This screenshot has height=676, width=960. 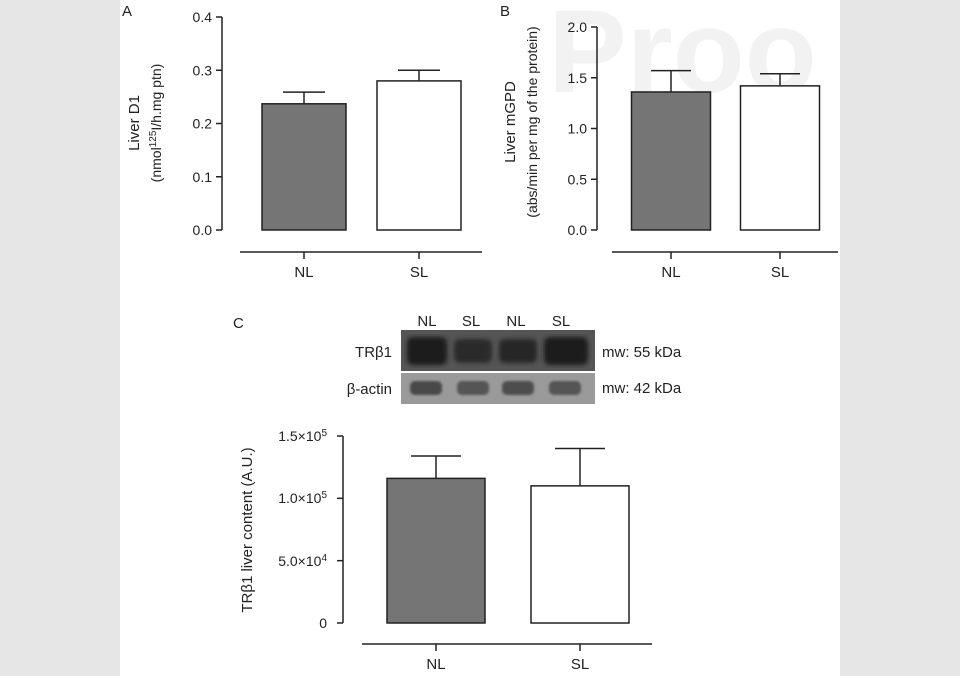 I want to click on y-tick-label: 0.3, so click(x=203, y=70).